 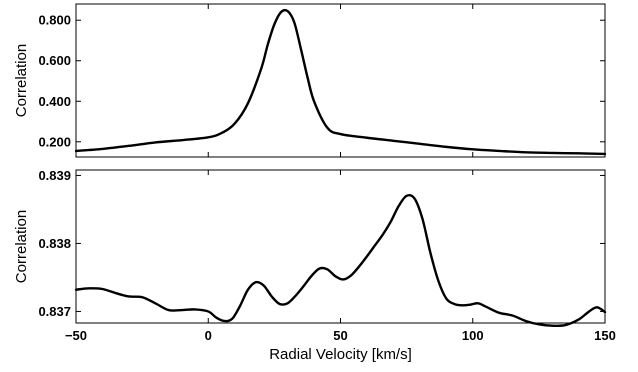 What do you see at coordinates (340, 335) in the screenshot?
I see `x-tick-label: 50` at bounding box center [340, 335].